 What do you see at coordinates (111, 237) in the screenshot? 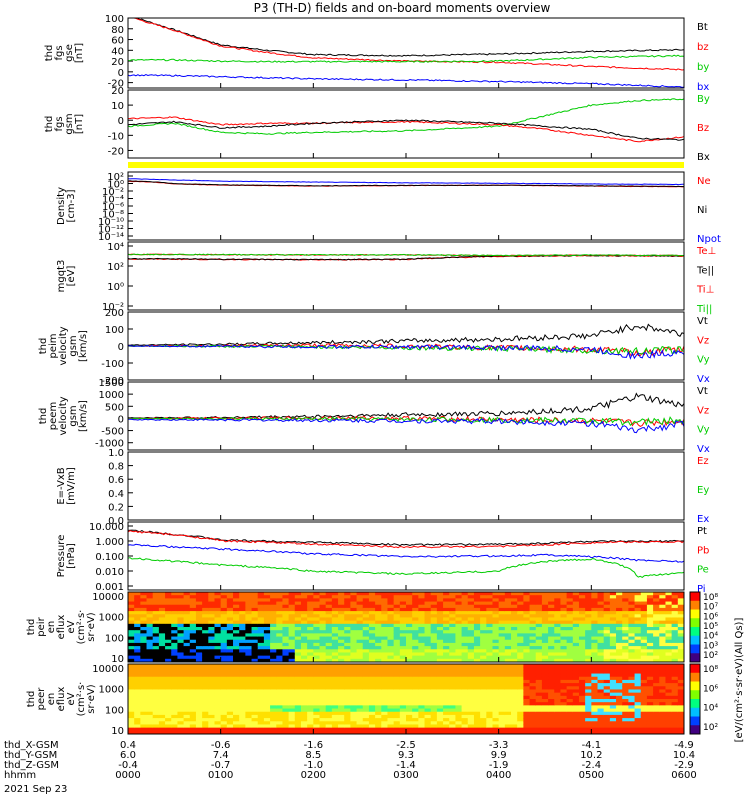
I see `ytick-density-8: 10⁻¹⁴` at bounding box center [111, 237].